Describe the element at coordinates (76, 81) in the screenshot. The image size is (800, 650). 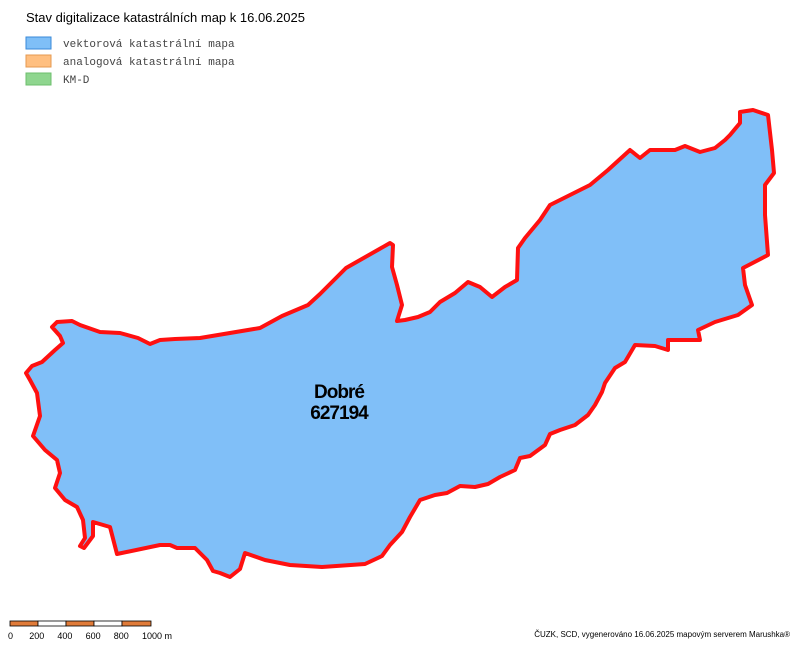
I see `legend-label: KM-D` at that location.